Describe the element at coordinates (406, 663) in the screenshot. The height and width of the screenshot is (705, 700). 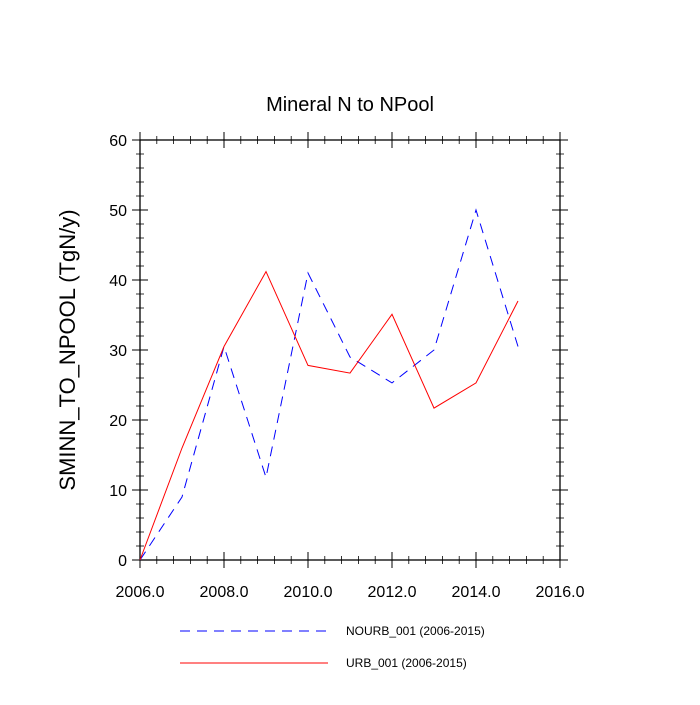
I see `legend-label-2: URB_001 (2006-2015)` at that location.